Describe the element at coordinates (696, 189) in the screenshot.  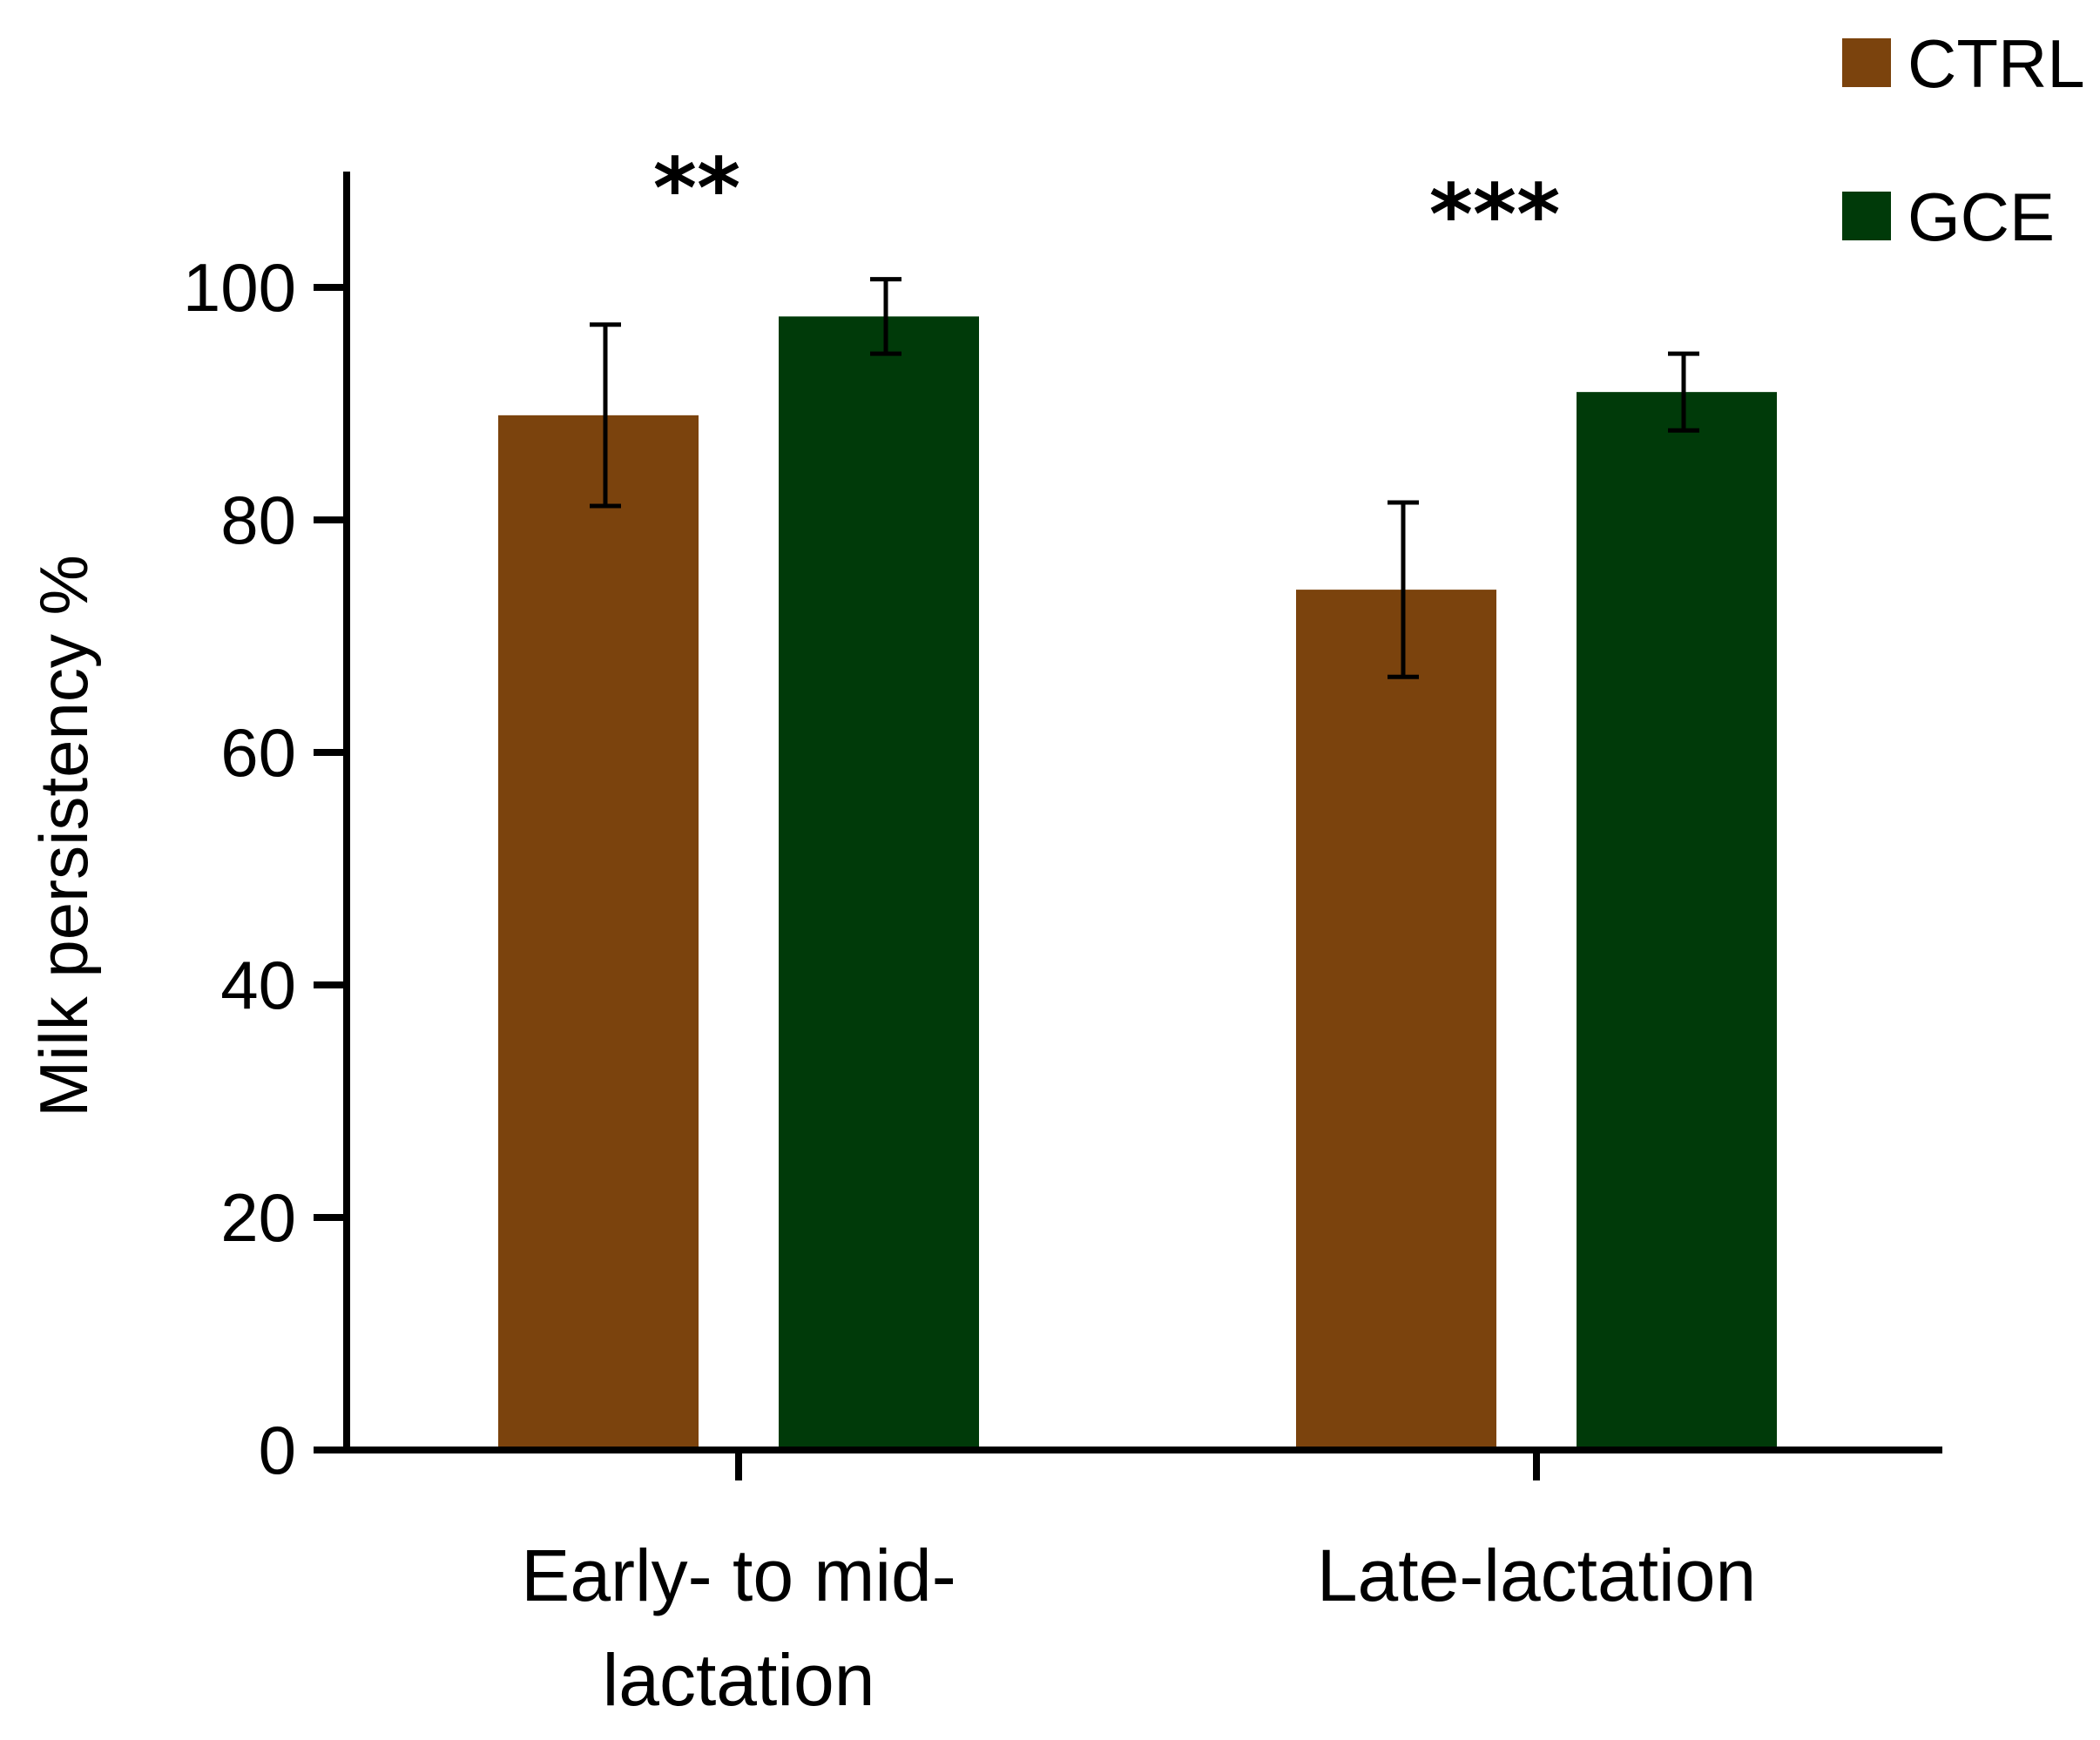
I see `significance-marker-1: **` at that location.